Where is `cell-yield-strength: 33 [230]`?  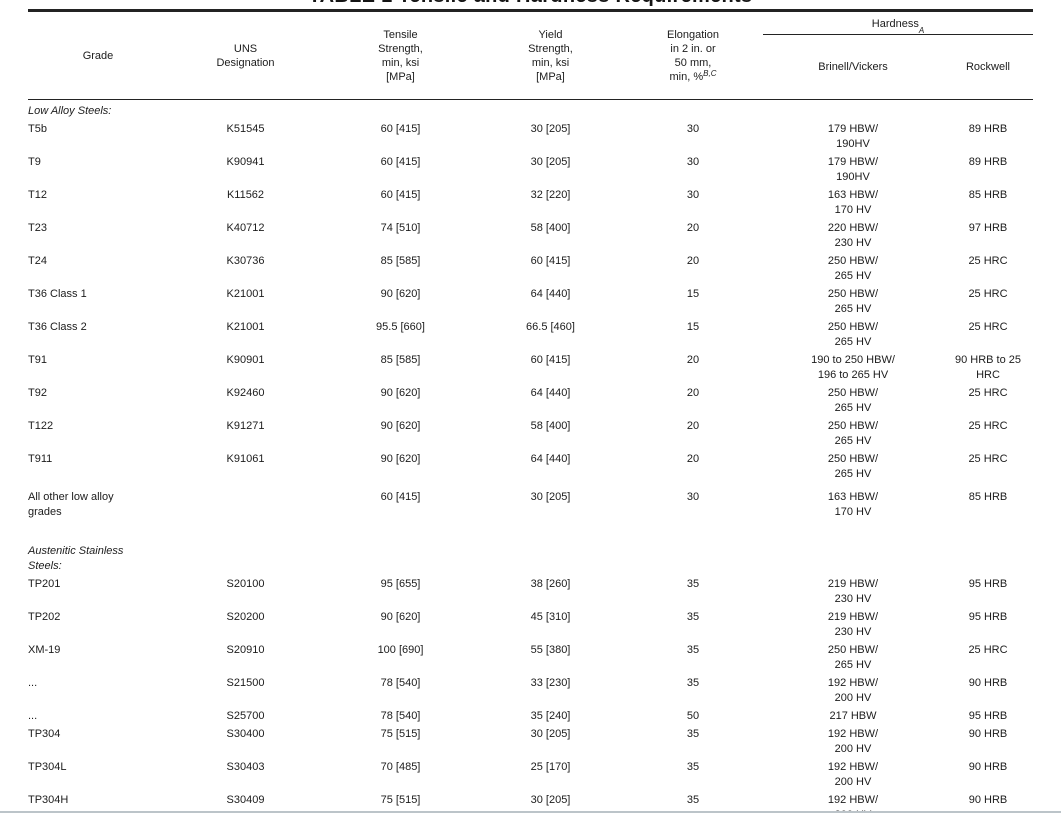
cell-yield-strength: 33 [230] is located at coordinates (550, 683).